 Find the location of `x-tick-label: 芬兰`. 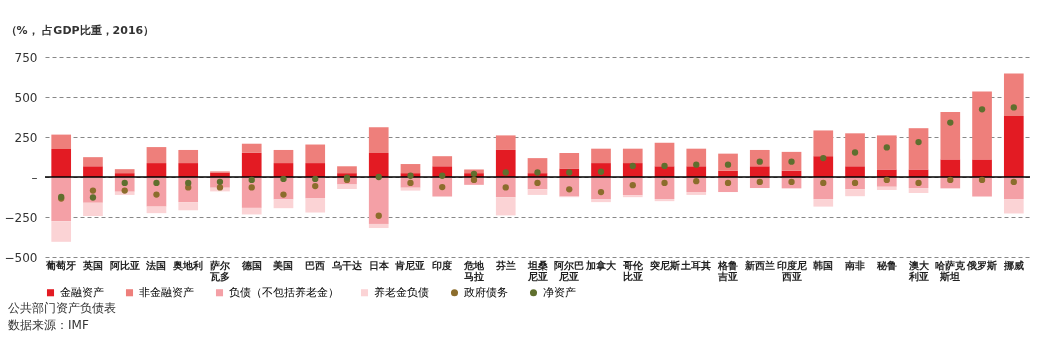

x-tick-label: 芬兰 is located at coordinates (505, 265).